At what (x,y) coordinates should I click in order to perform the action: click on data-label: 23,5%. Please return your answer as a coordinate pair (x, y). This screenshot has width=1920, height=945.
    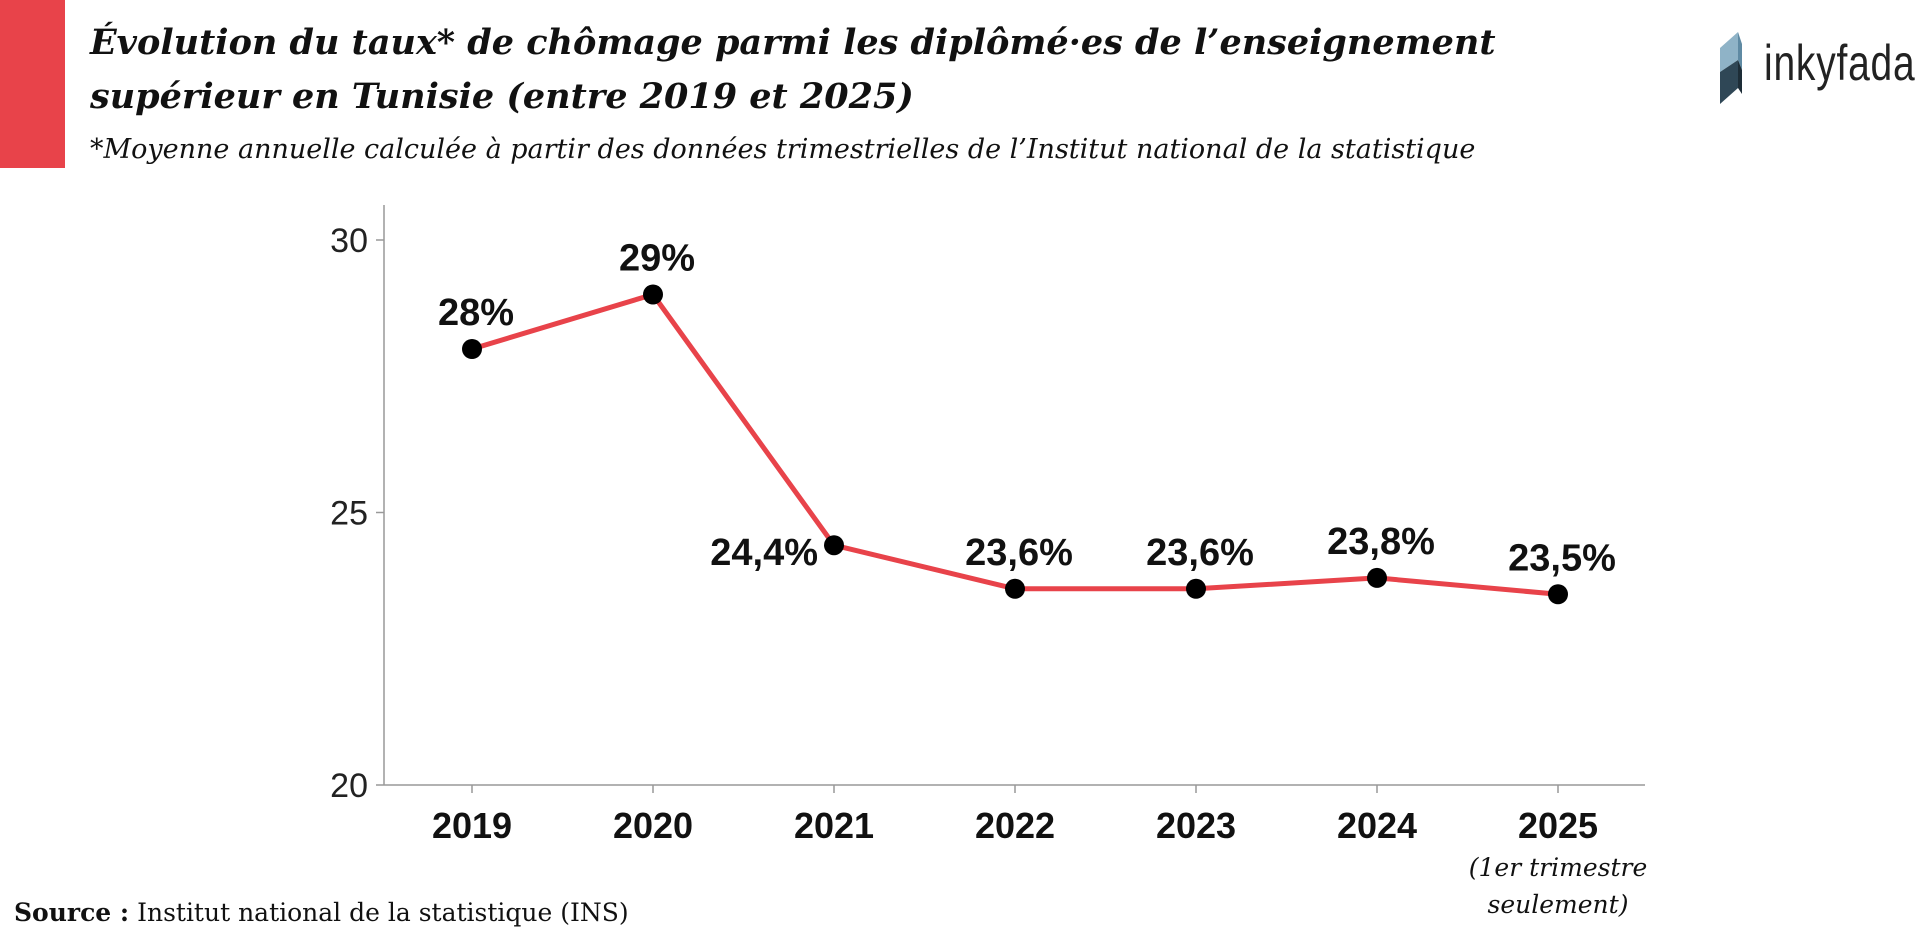
    Looking at the image, I should click on (1562, 558).